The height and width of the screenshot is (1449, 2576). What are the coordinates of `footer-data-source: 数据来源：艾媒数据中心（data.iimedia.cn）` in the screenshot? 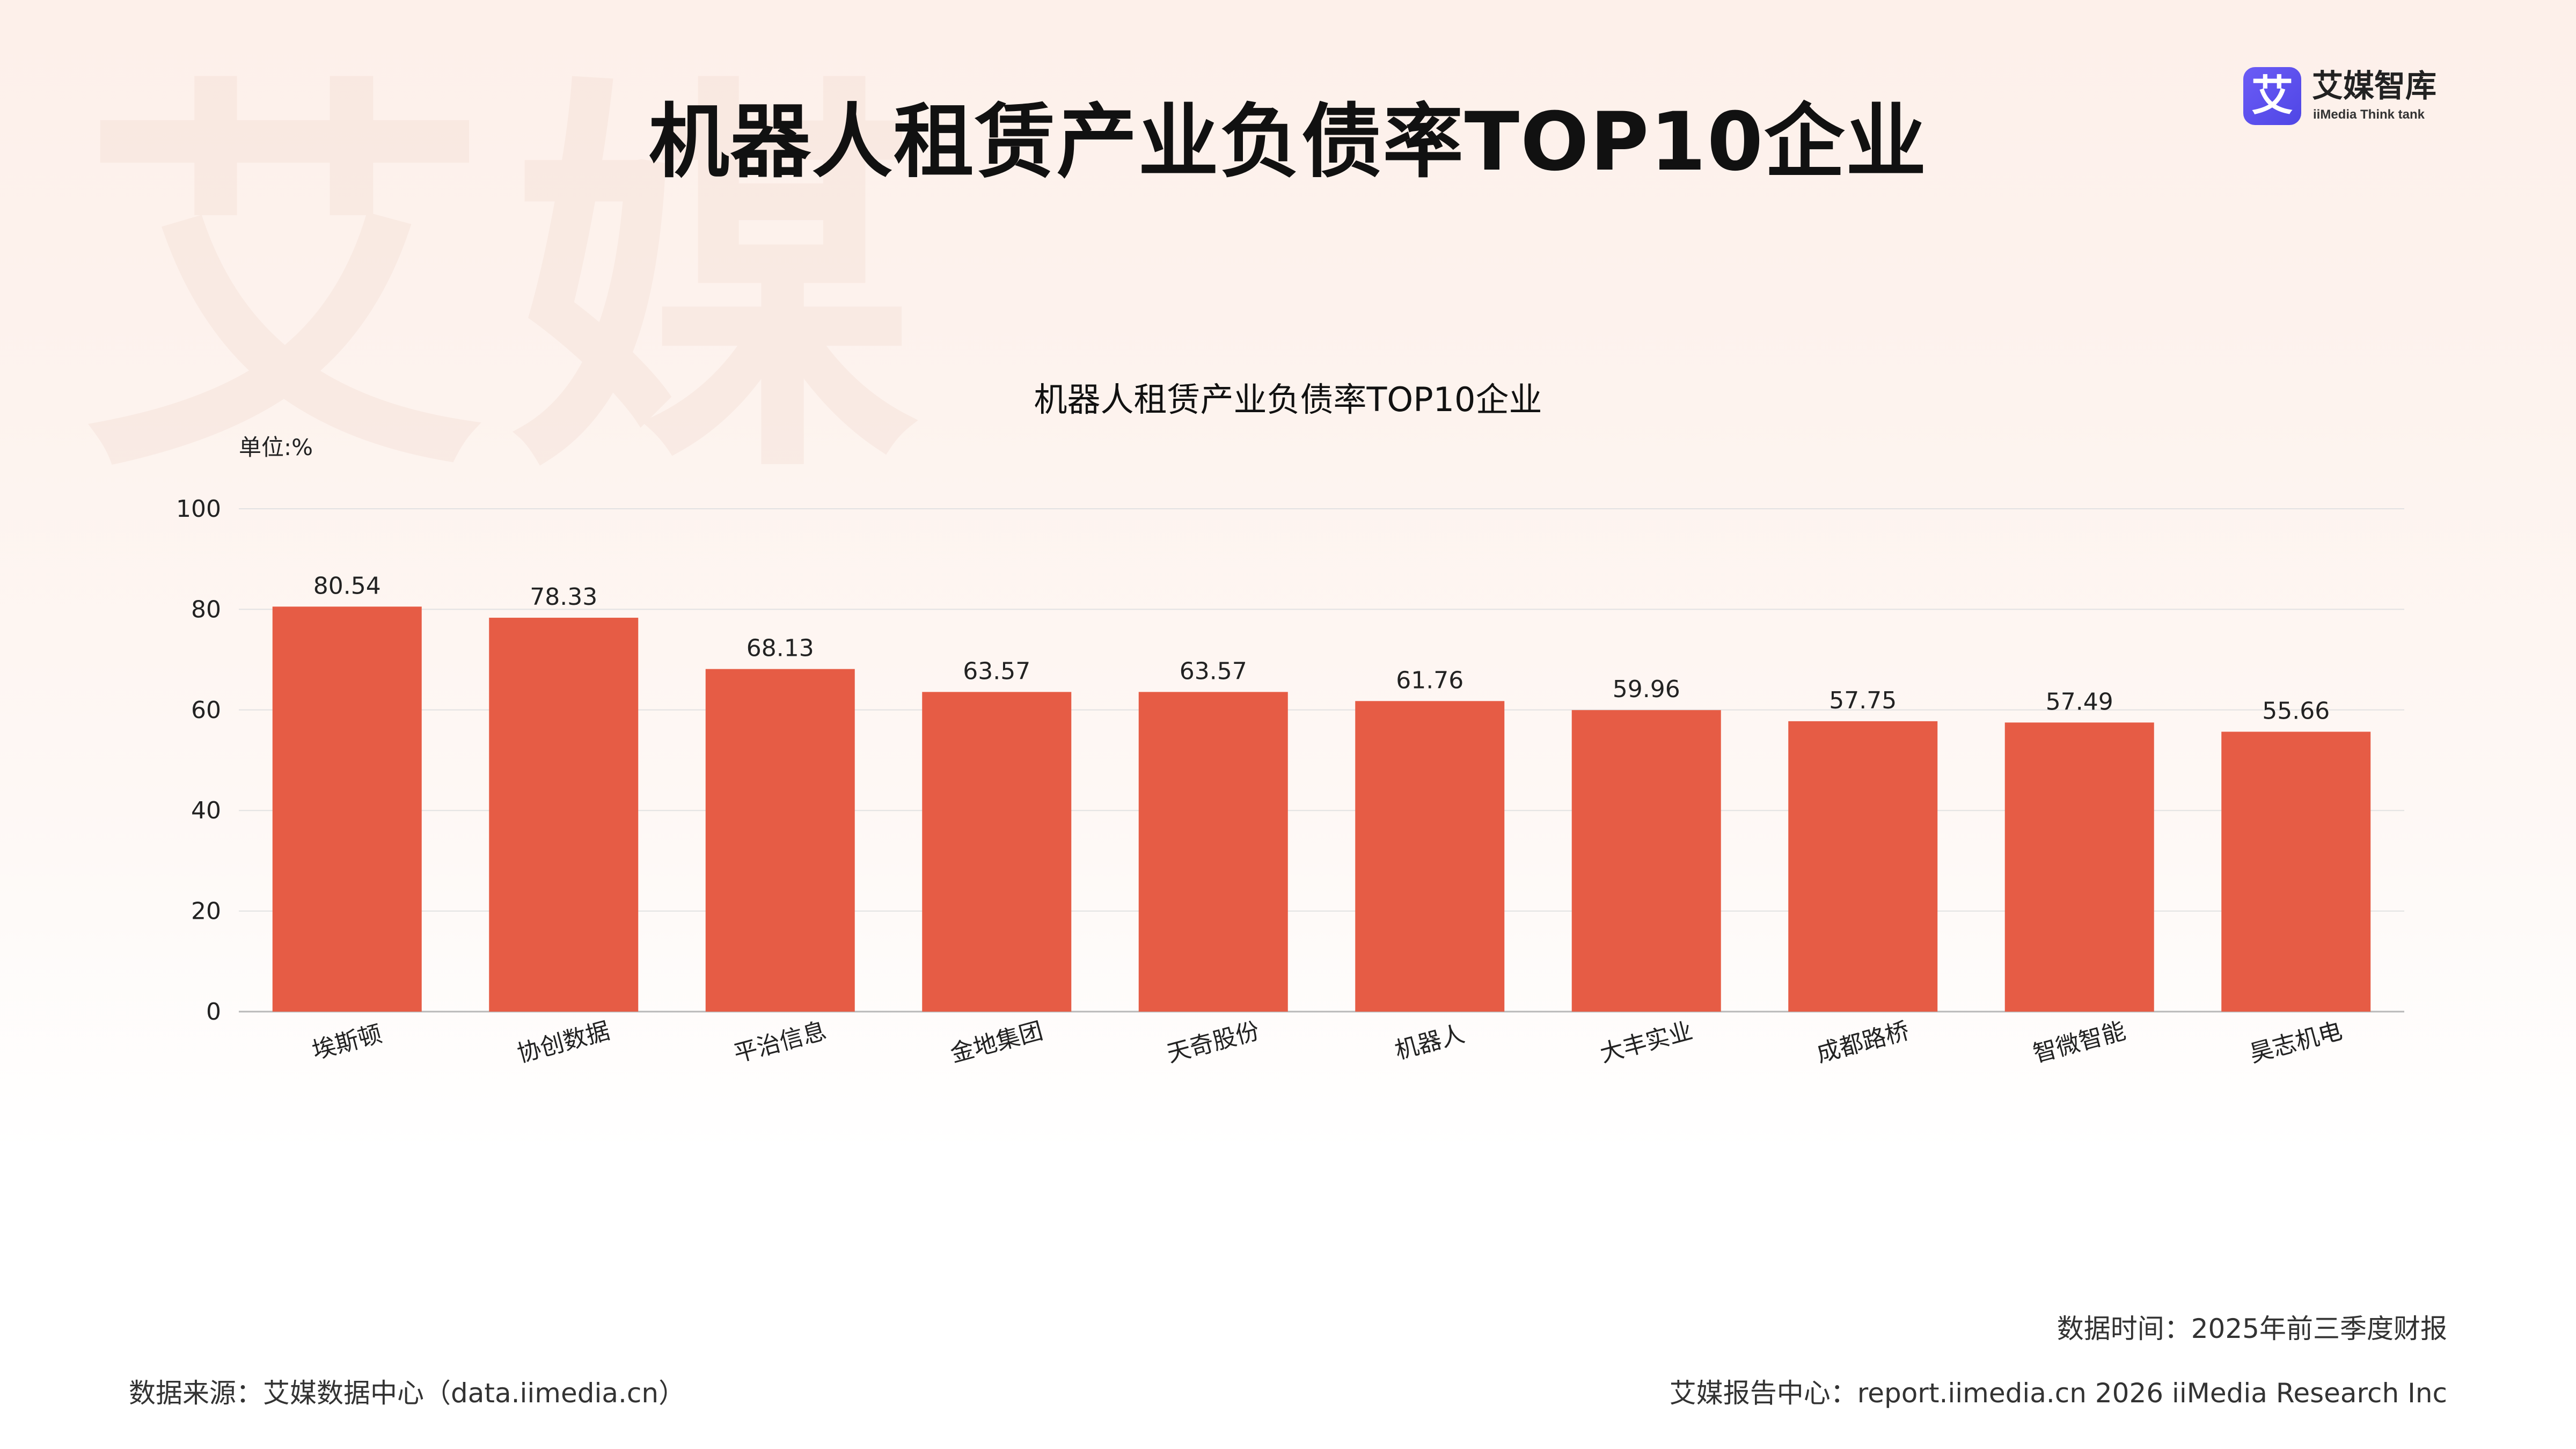 It's located at (407, 1393).